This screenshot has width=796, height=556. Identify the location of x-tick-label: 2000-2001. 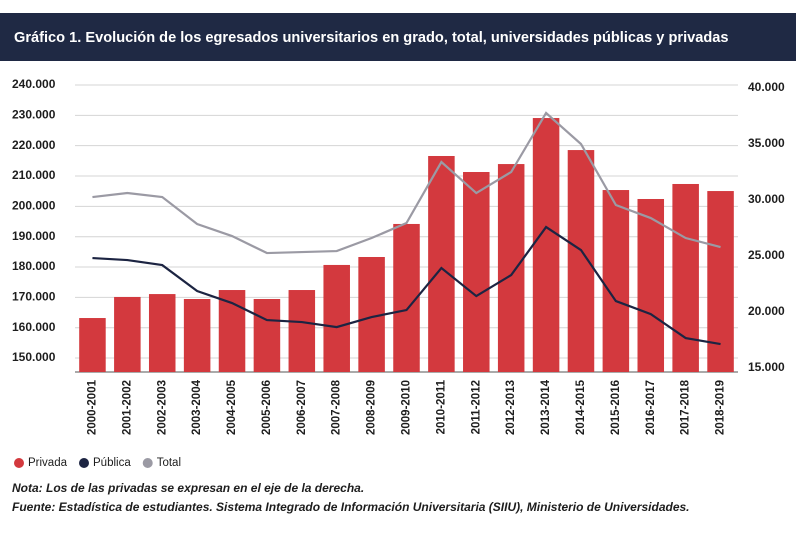
(92, 407).